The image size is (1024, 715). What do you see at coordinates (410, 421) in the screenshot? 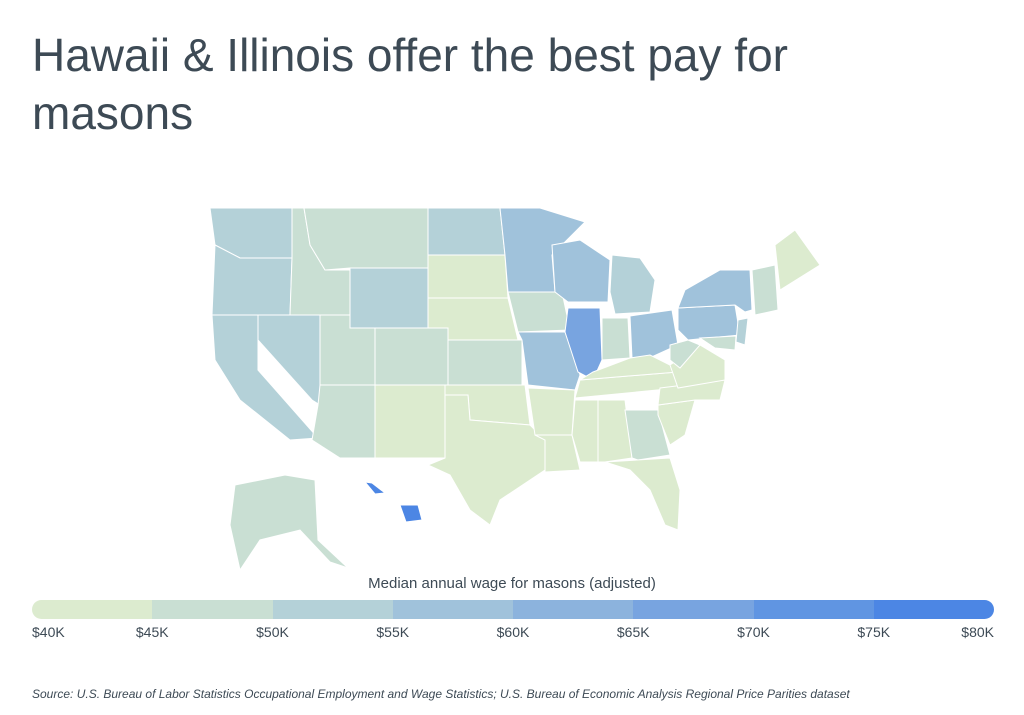
I see `state-new-mexico` at bounding box center [410, 421].